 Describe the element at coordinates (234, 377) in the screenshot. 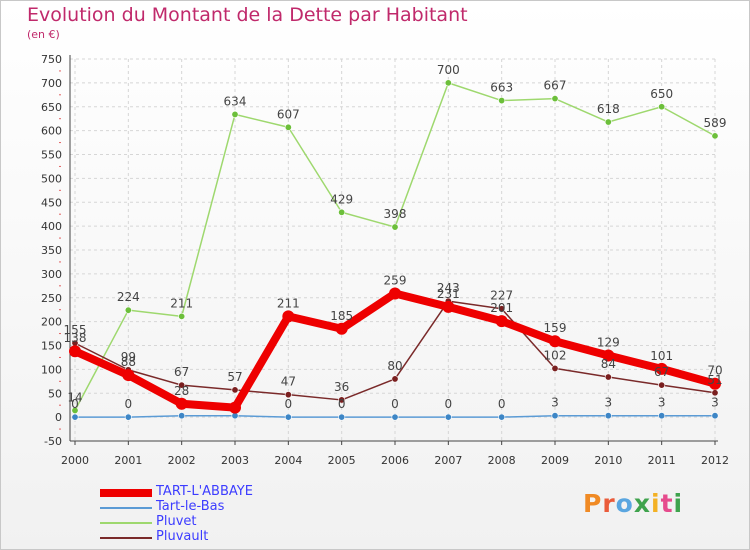

I see `data-label-pluvault: 57` at that location.